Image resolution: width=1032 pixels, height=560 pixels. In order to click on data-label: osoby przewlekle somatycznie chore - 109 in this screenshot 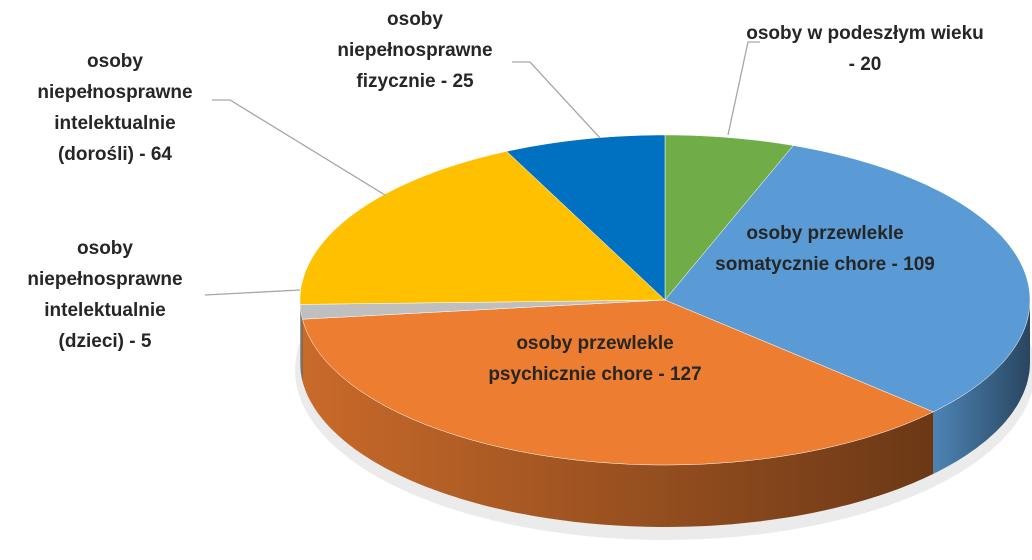, I will do `click(825, 249)`.